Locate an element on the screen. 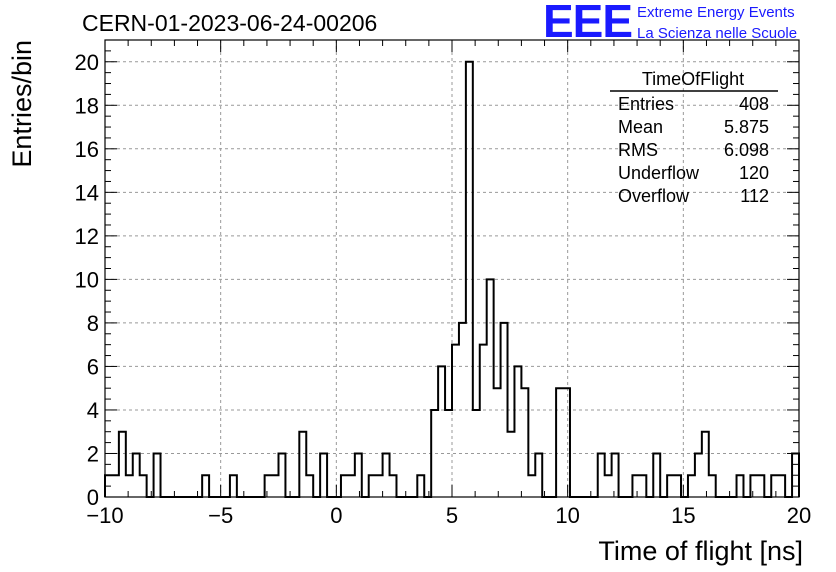  x-tick-label: −10 is located at coordinates (104, 515).